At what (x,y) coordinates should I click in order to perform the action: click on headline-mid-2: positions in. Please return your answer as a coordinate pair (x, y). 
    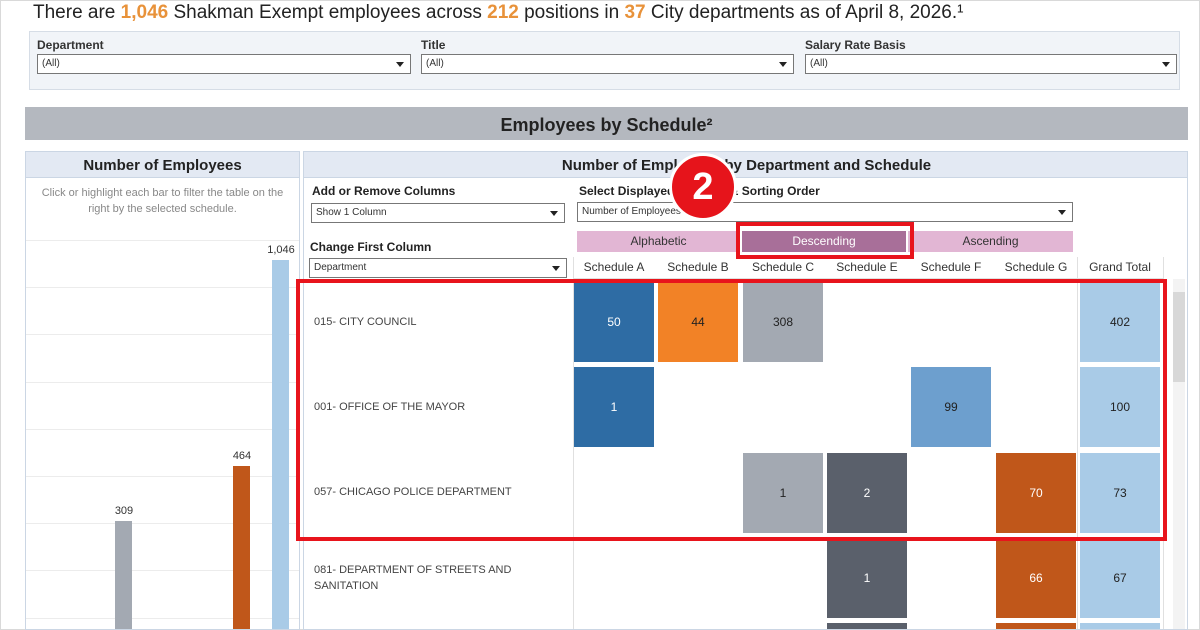
    Looking at the image, I should click on (571, 12).